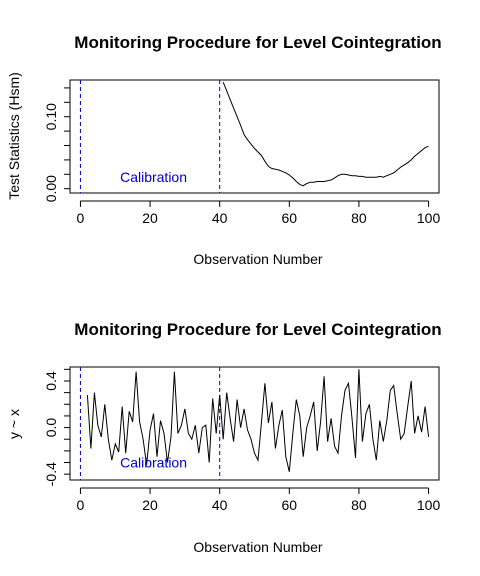 The image size is (480, 576). Describe the element at coordinates (14, 424) in the screenshot. I see `y-axis-label: y ~ x` at that location.